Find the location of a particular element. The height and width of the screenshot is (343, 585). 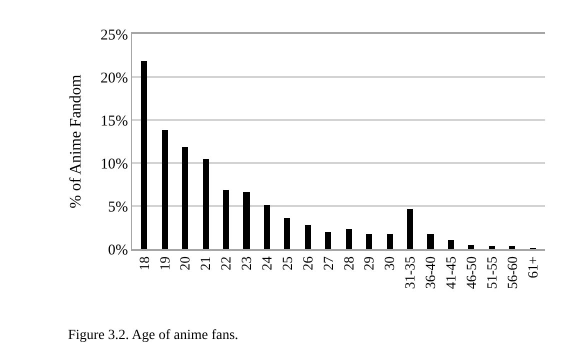

x-tick-label: 46-50 is located at coordinates (472, 273).